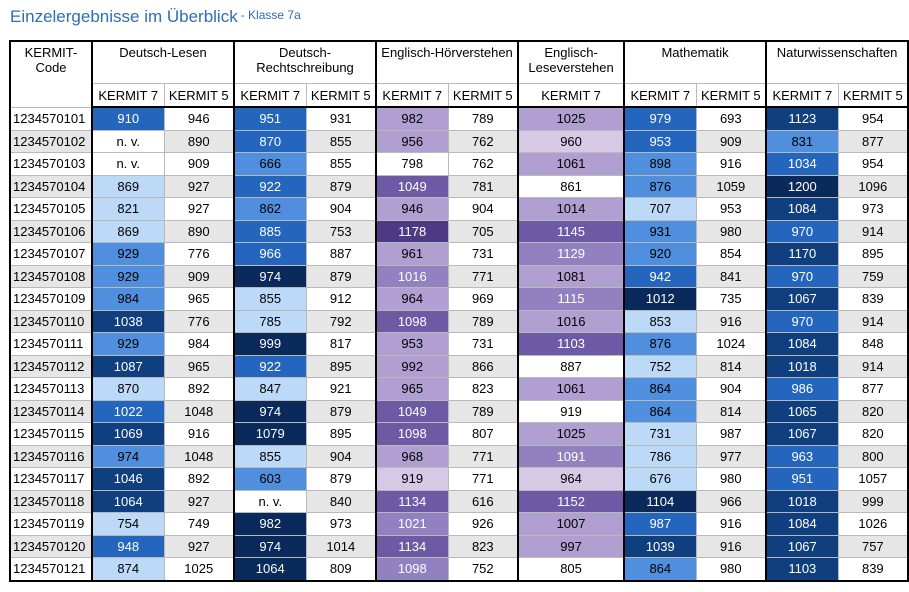 The width and height of the screenshot is (909, 592). I want to click on score-cell-kermit7: 603, so click(270, 479).